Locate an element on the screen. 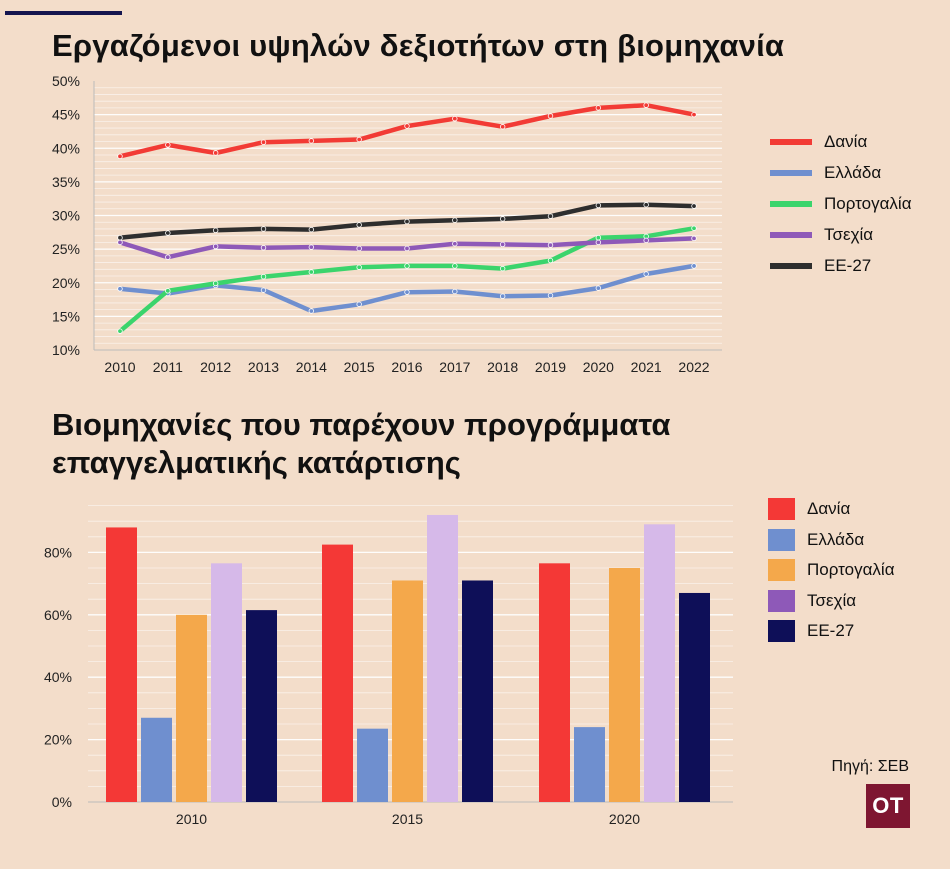 This screenshot has width=950, height=869. x-tick-label: 2015 is located at coordinates (359, 367).